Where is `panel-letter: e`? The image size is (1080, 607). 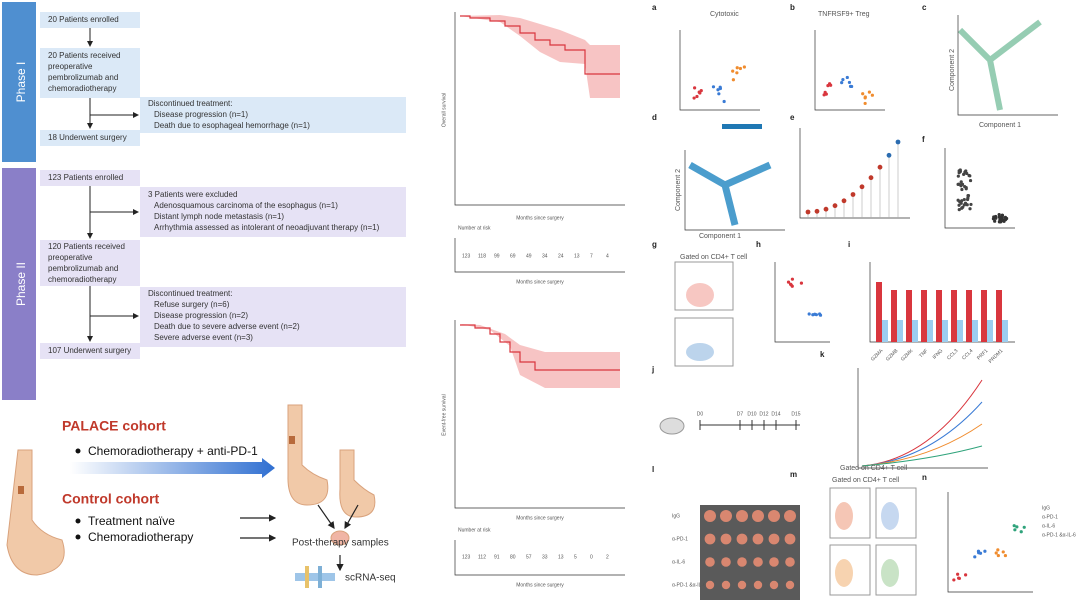 panel-letter: e is located at coordinates (792, 117).